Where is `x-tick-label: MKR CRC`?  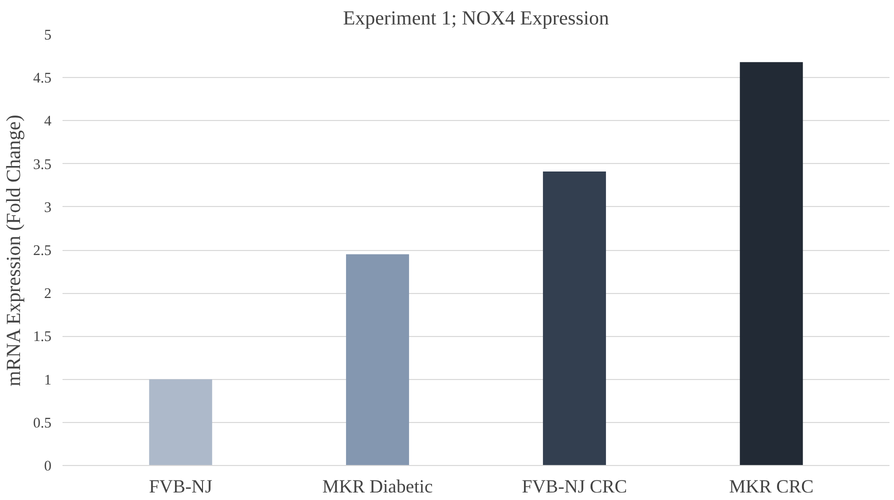
x-tick-label: MKR CRC is located at coordinates (771, 487).